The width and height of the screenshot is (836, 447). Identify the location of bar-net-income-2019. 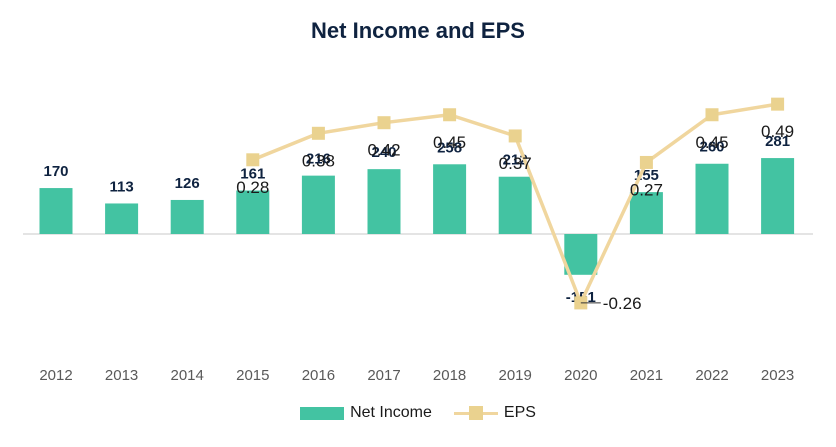
(515, 205).